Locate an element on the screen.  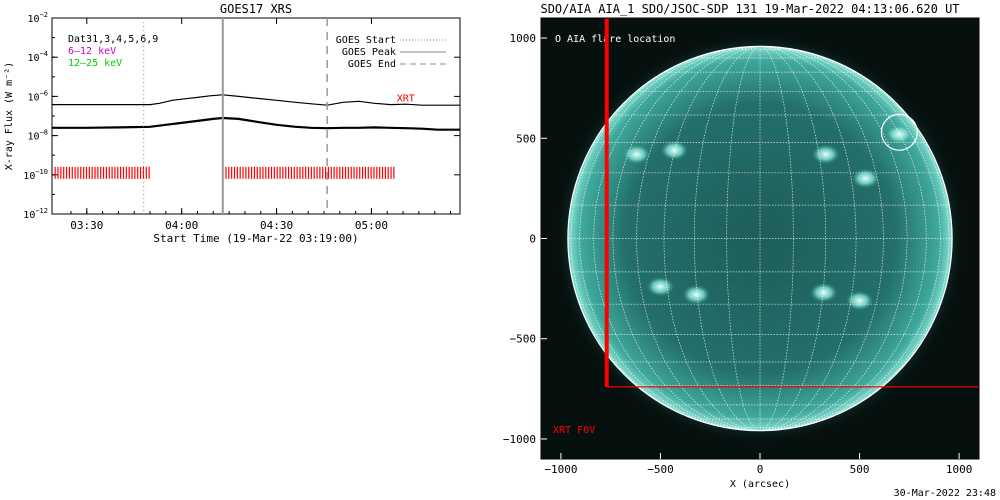
aia-y-tick-label: −1000 is located at coordinates (519, 439).